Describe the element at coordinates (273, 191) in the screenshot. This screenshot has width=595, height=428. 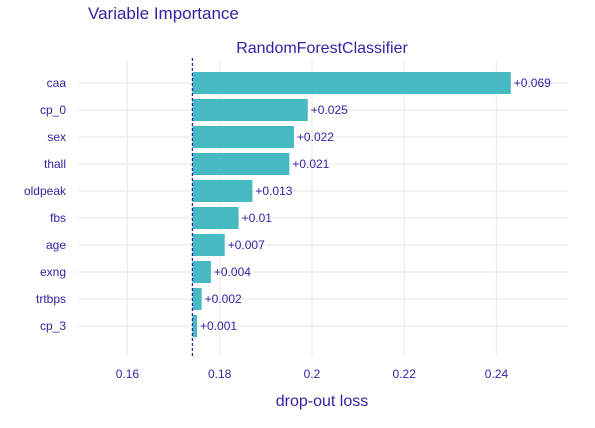
I see `data-label-oldpeak: +0.013` at that location.